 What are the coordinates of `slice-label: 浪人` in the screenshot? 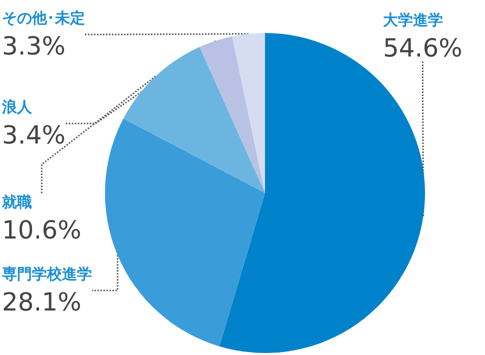 It's located at (17, 107).